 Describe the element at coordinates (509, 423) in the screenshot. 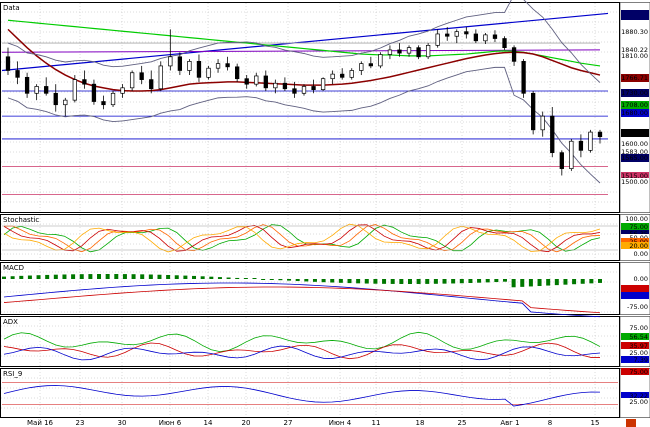

I see `x-tick-label: Авг 1` at that location.